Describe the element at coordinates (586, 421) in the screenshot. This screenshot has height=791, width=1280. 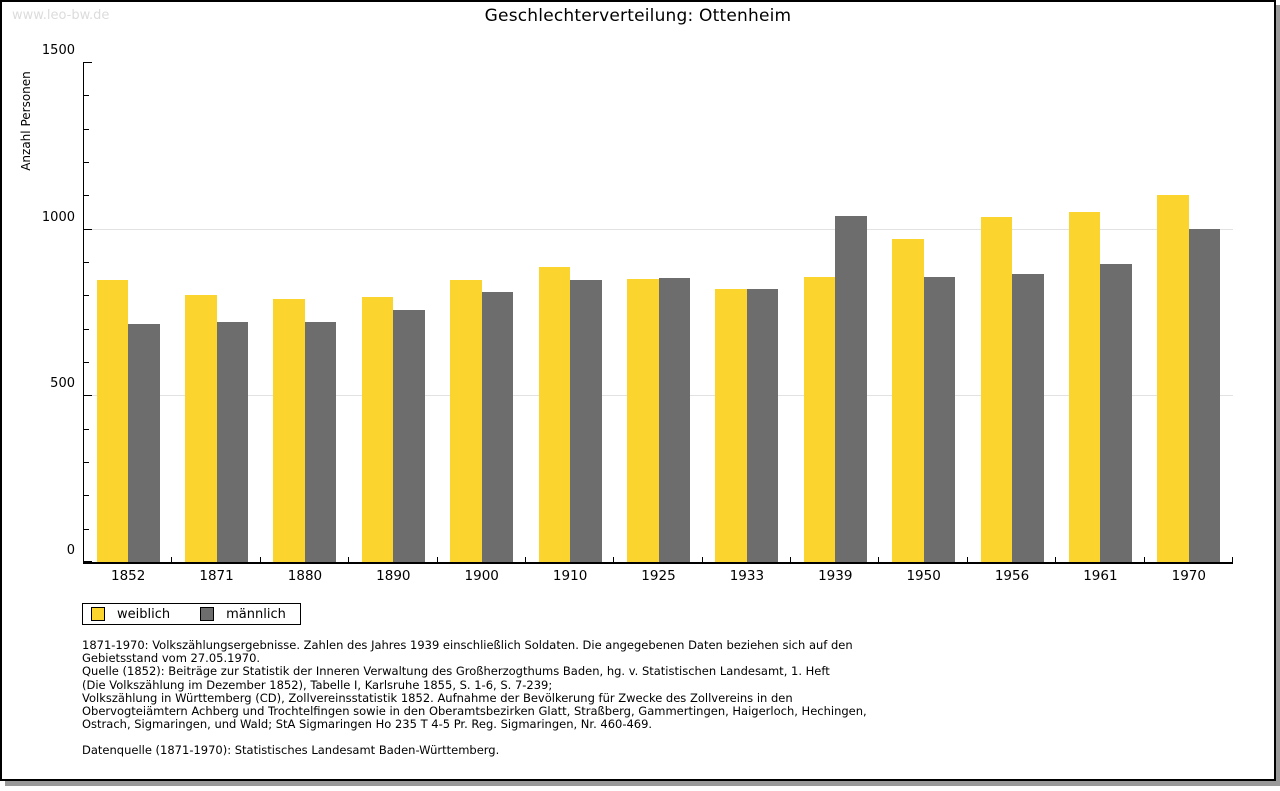
I see `bar-männlich-1910` at that location.